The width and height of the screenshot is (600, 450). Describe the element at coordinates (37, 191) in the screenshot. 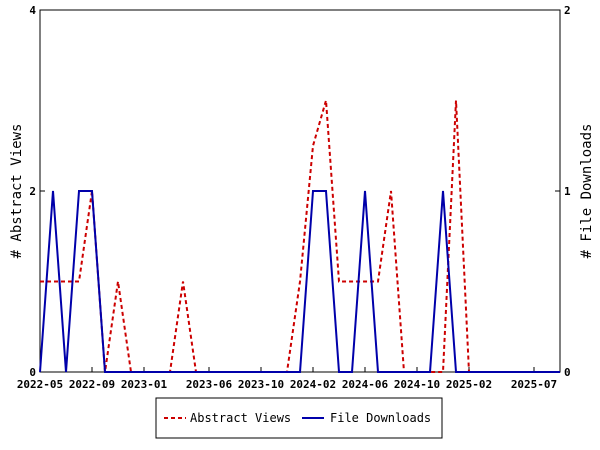

I see `left-axis: 0 2 4` at that location.